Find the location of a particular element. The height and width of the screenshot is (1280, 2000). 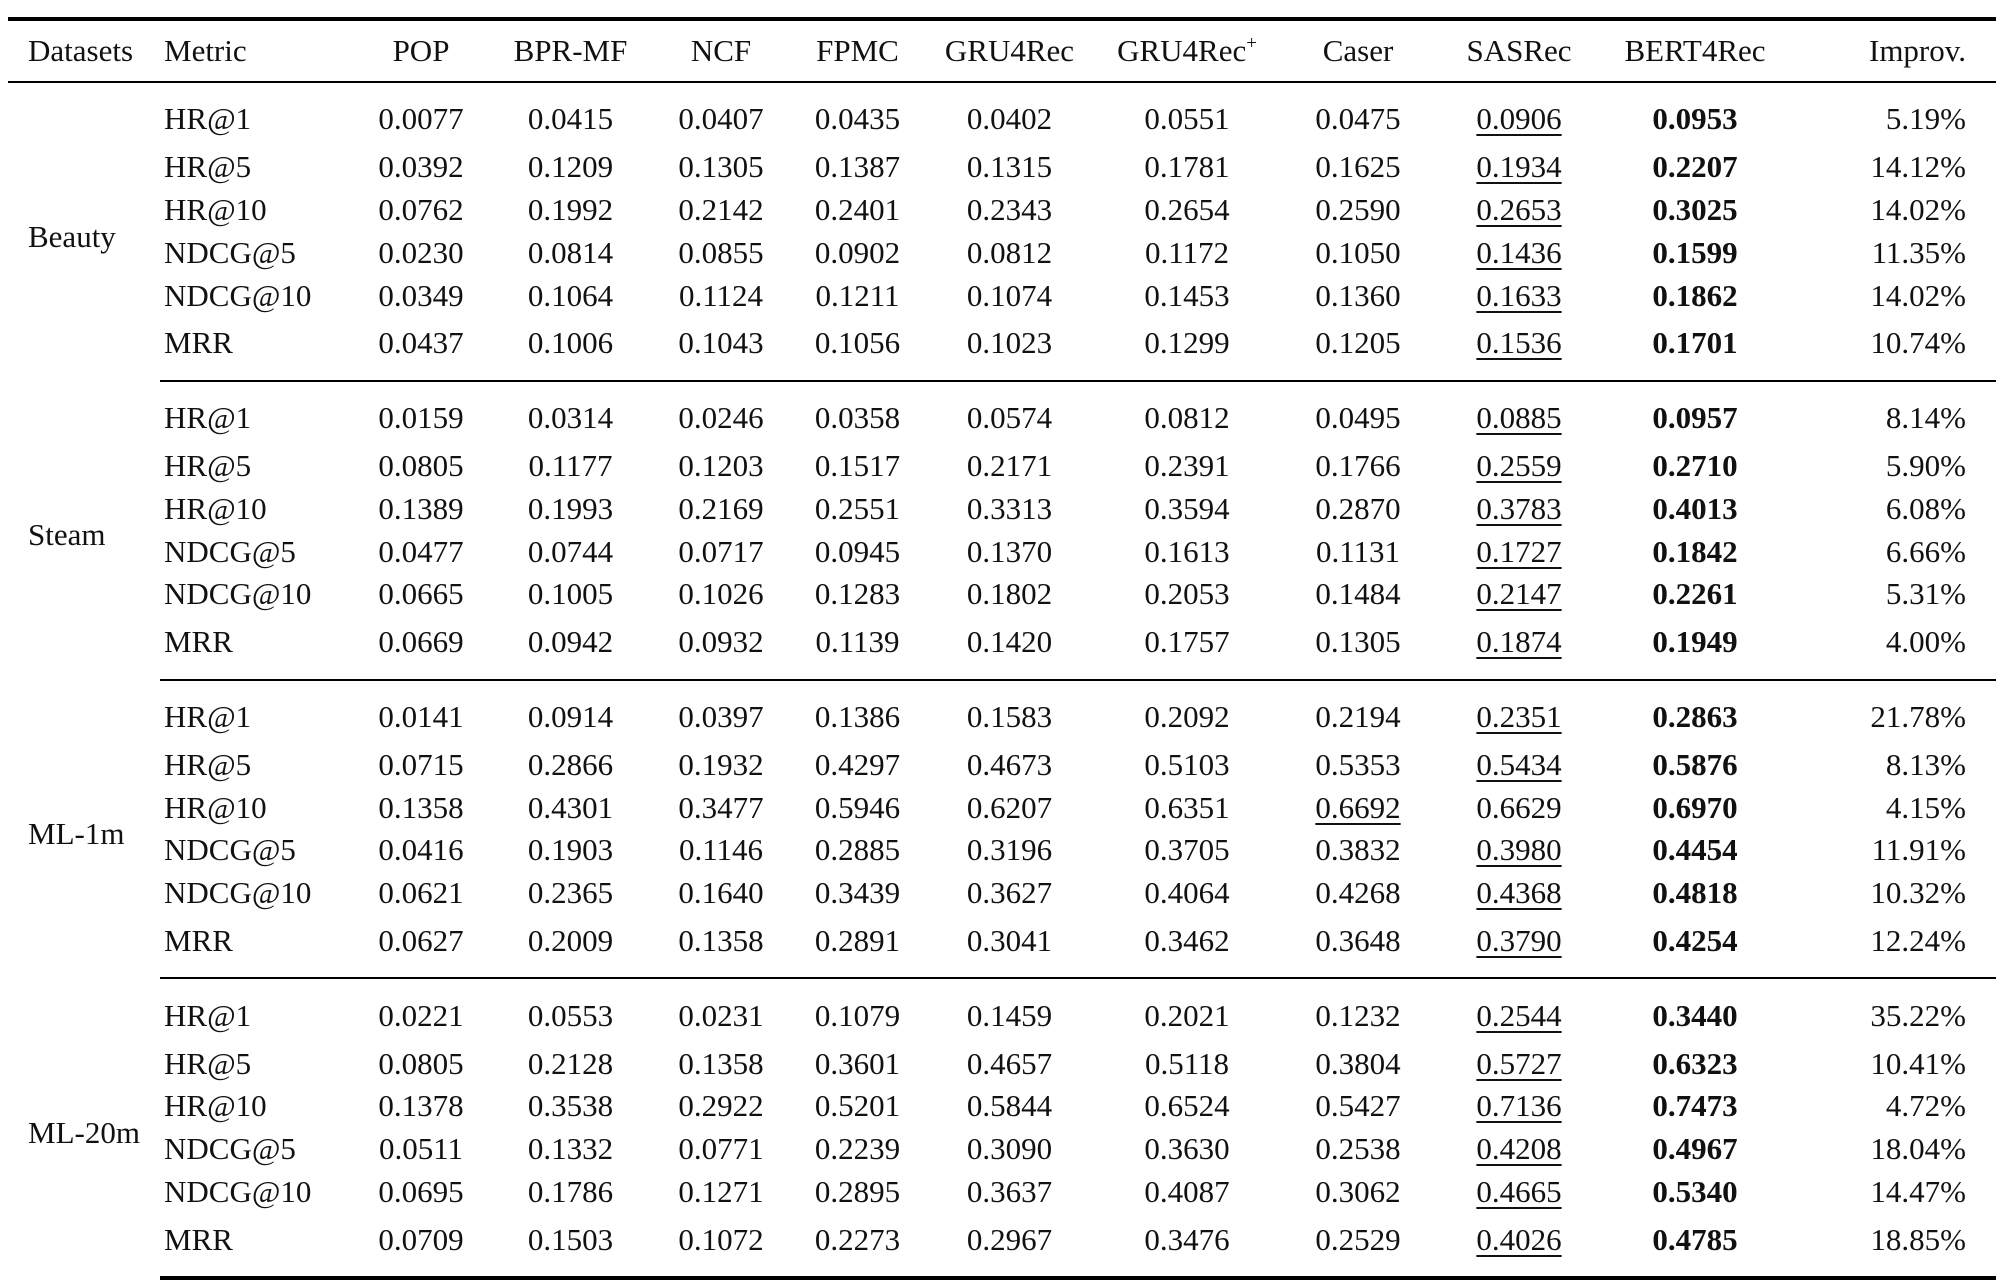

value-cell: 0.1079 is located at coordinates (857, 1010).